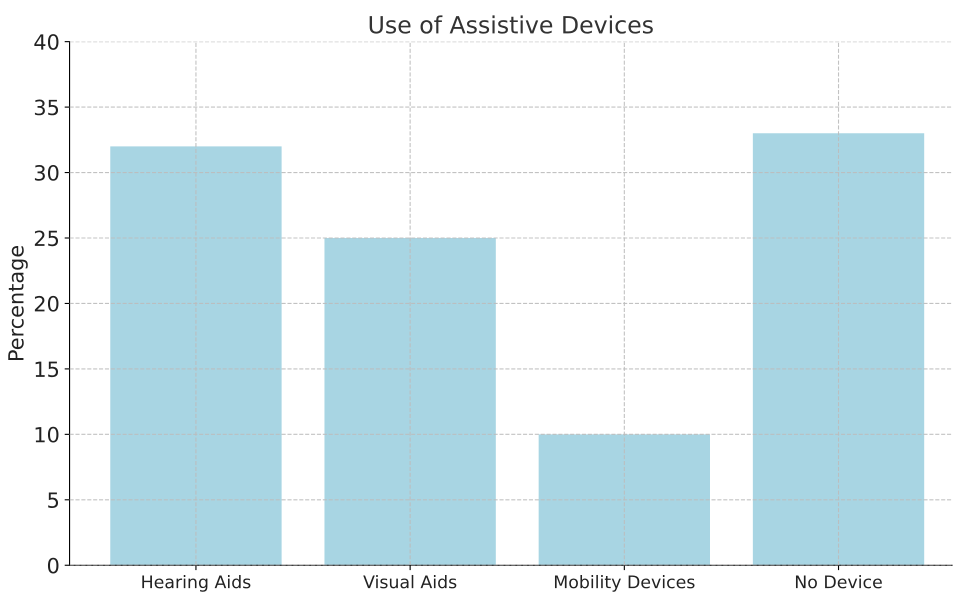  Describe the element at coordinates (46, 42) in the screenshot. I see `y-tick-label: 40` at that location.